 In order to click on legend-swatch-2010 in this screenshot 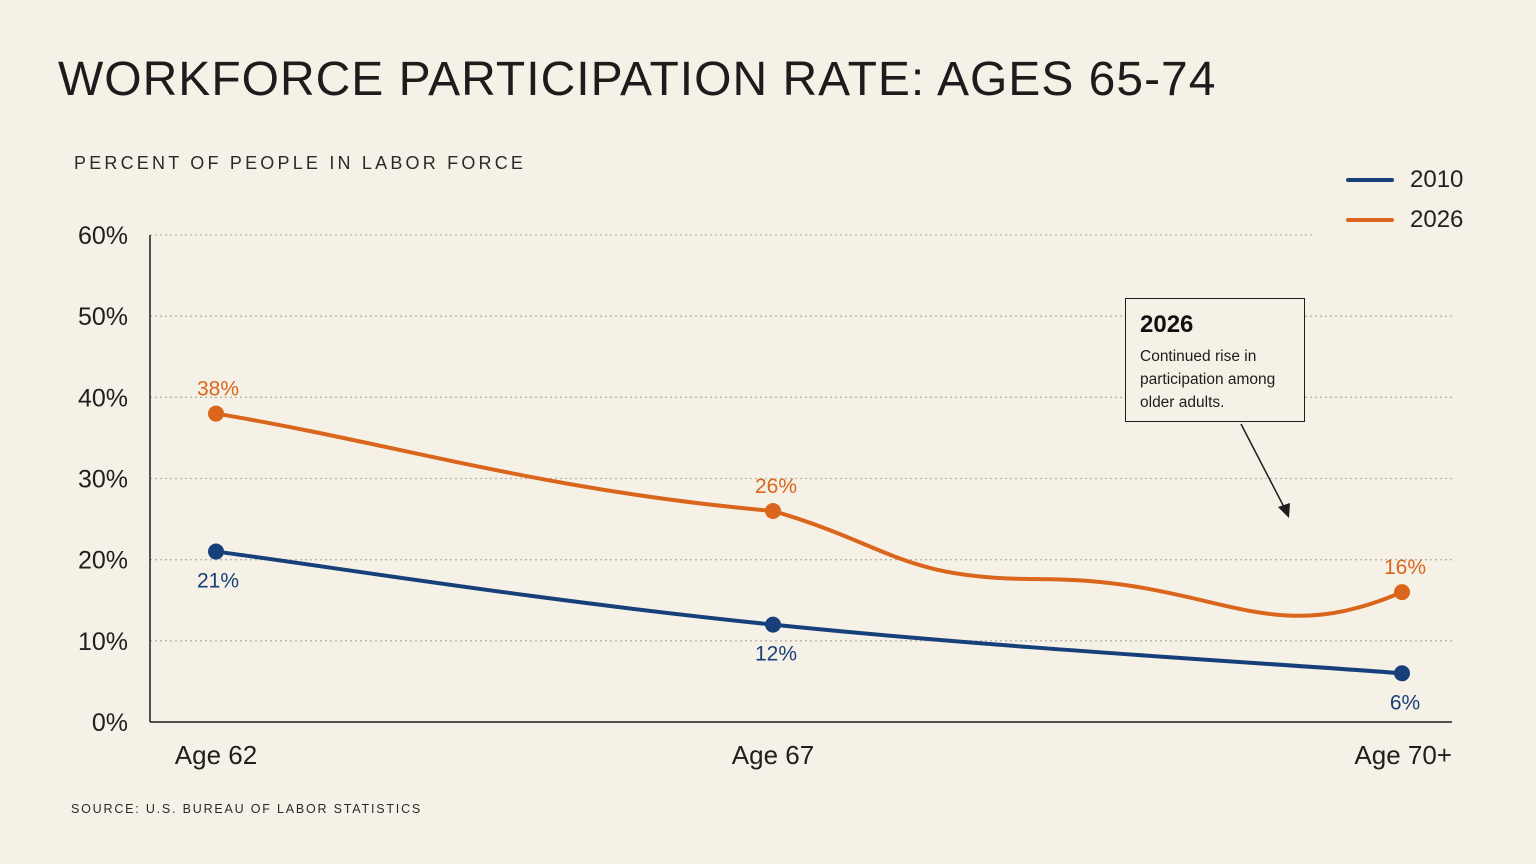, I will do `click(1370, 180)`.